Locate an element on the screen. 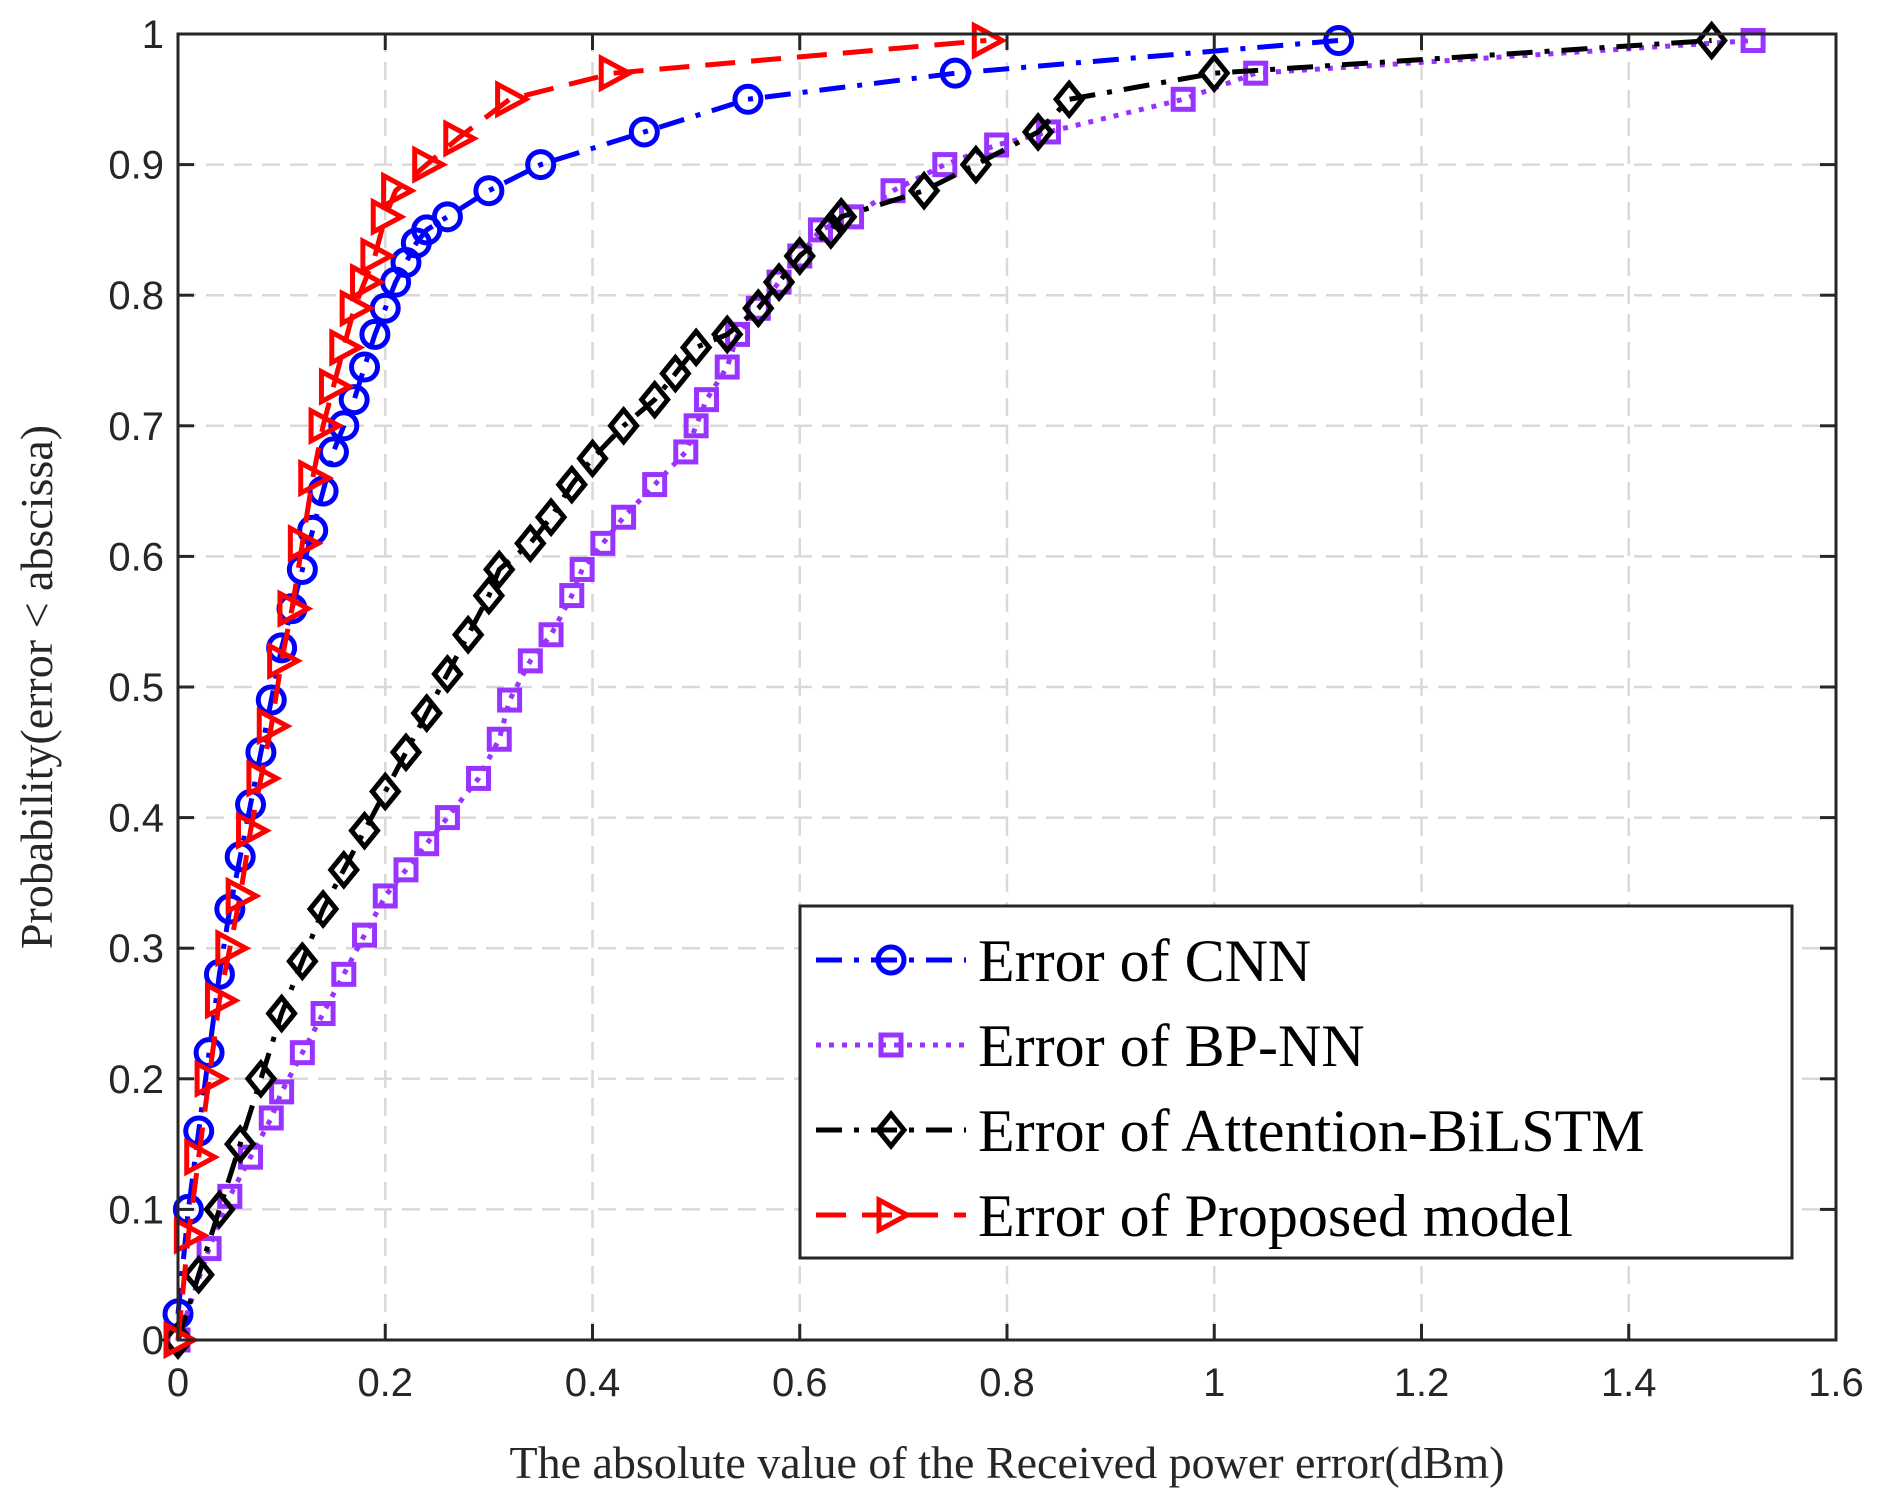 The width and height of the screenshot is (1883, 1506). y-tick-label: 0.5 is located at coordinates (136, 688).